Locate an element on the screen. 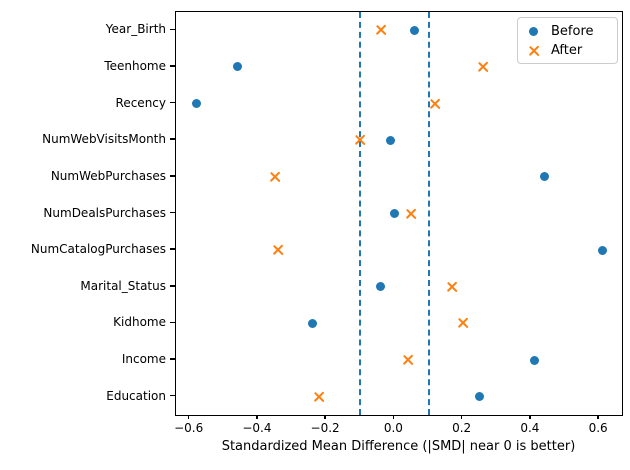 This screenshot has width=630, height=470. x-tick-label: −0.4 is located at coordinates (257, 428).